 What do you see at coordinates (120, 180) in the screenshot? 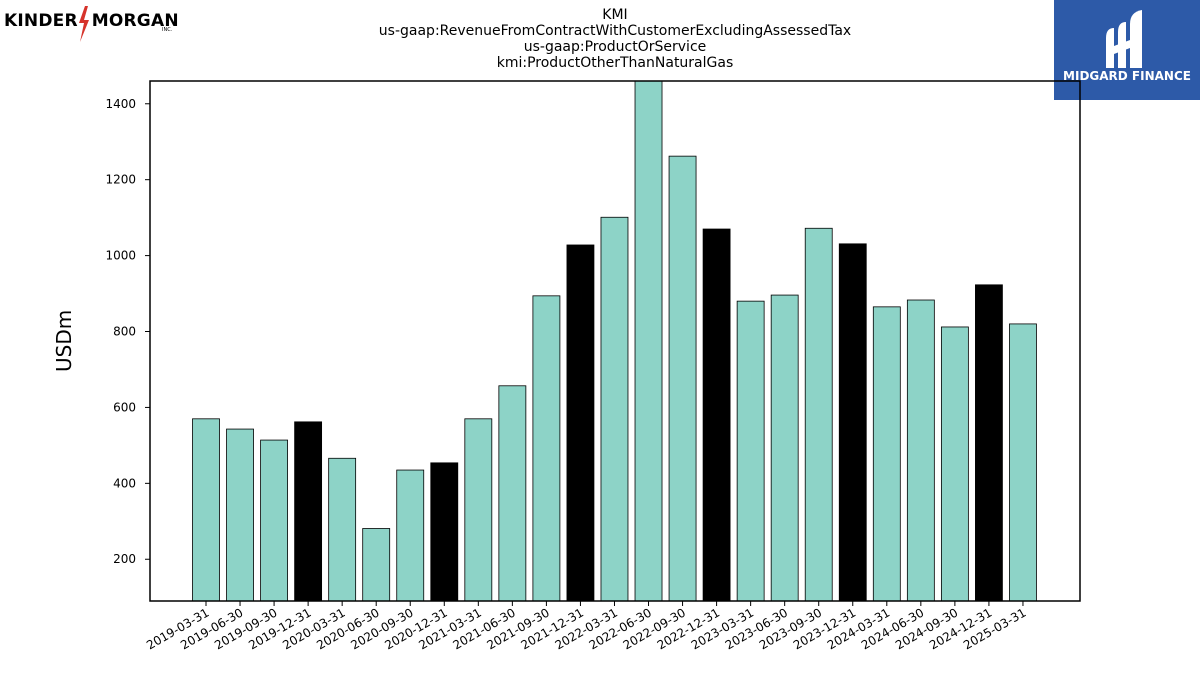
I see `y-tick-label-1200: 1200` at bounding box center [120, 180].